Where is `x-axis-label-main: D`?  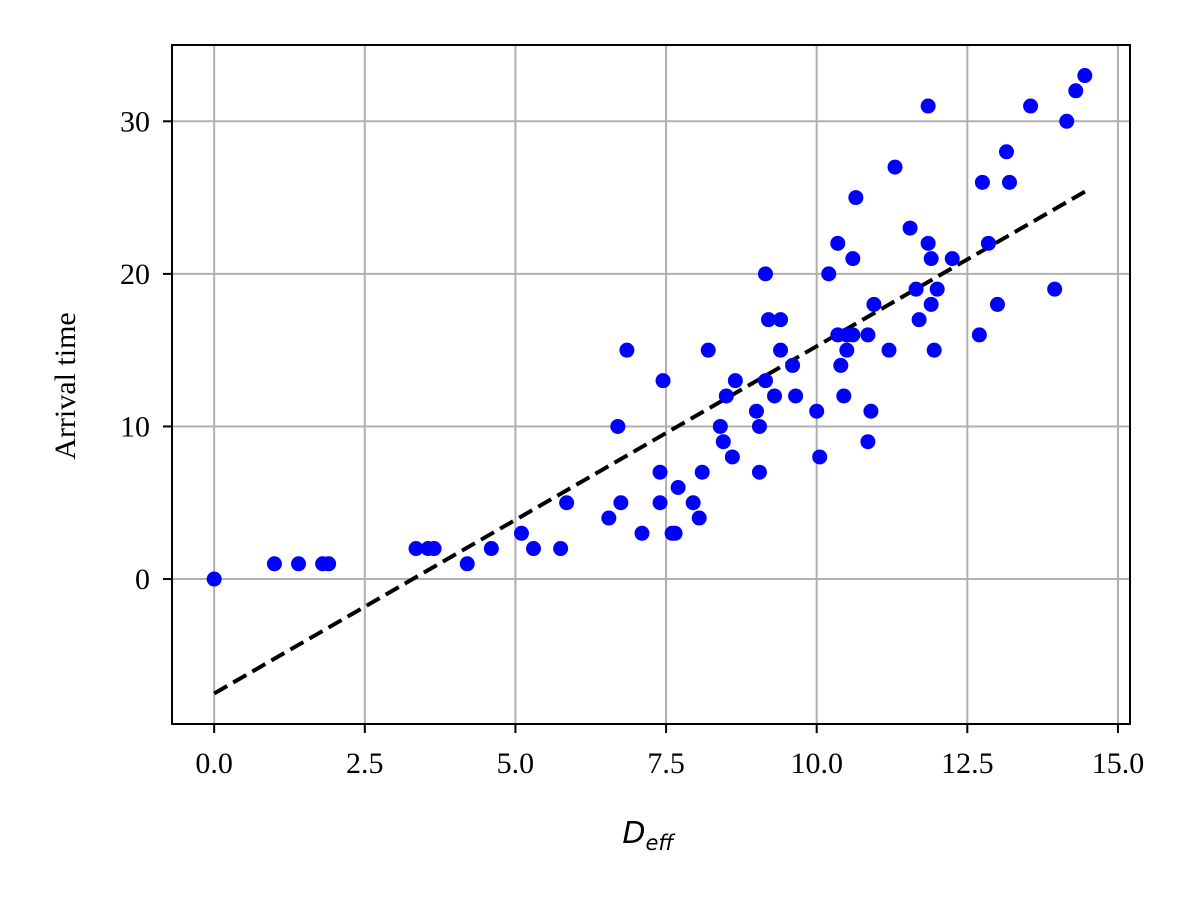
x-axis-label-main: D is located at coordinates (633, 833).